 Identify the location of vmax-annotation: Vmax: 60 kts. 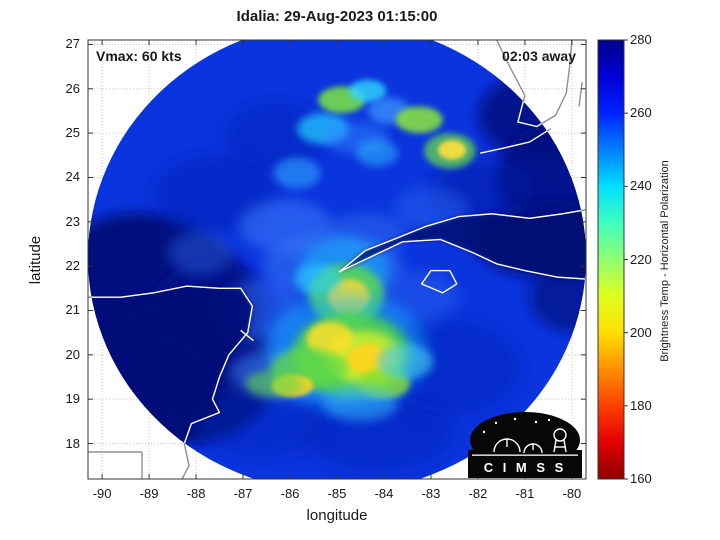
(139, 56).